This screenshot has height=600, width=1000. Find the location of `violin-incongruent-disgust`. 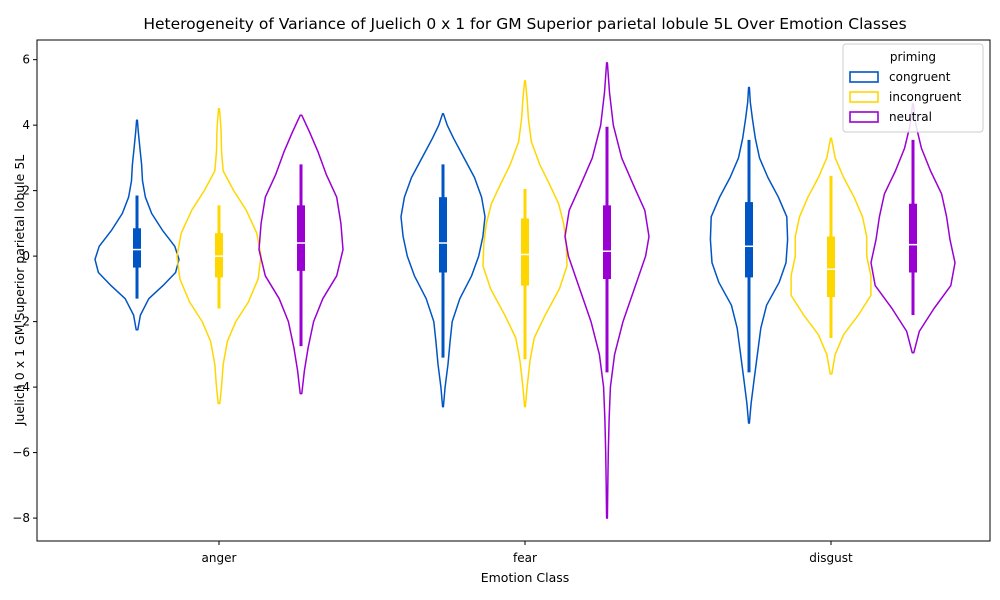

violin-incongruent-disgust is located at coordinates (831, 256).